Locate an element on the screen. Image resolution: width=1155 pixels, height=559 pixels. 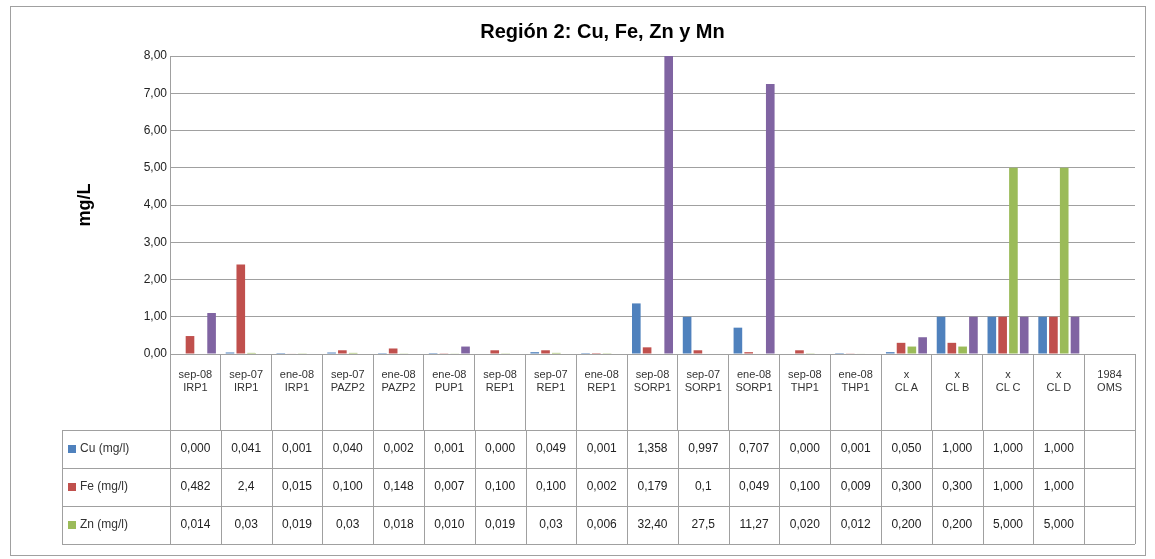
y-axis-title: mg/L is located at coordinates (83, 205).